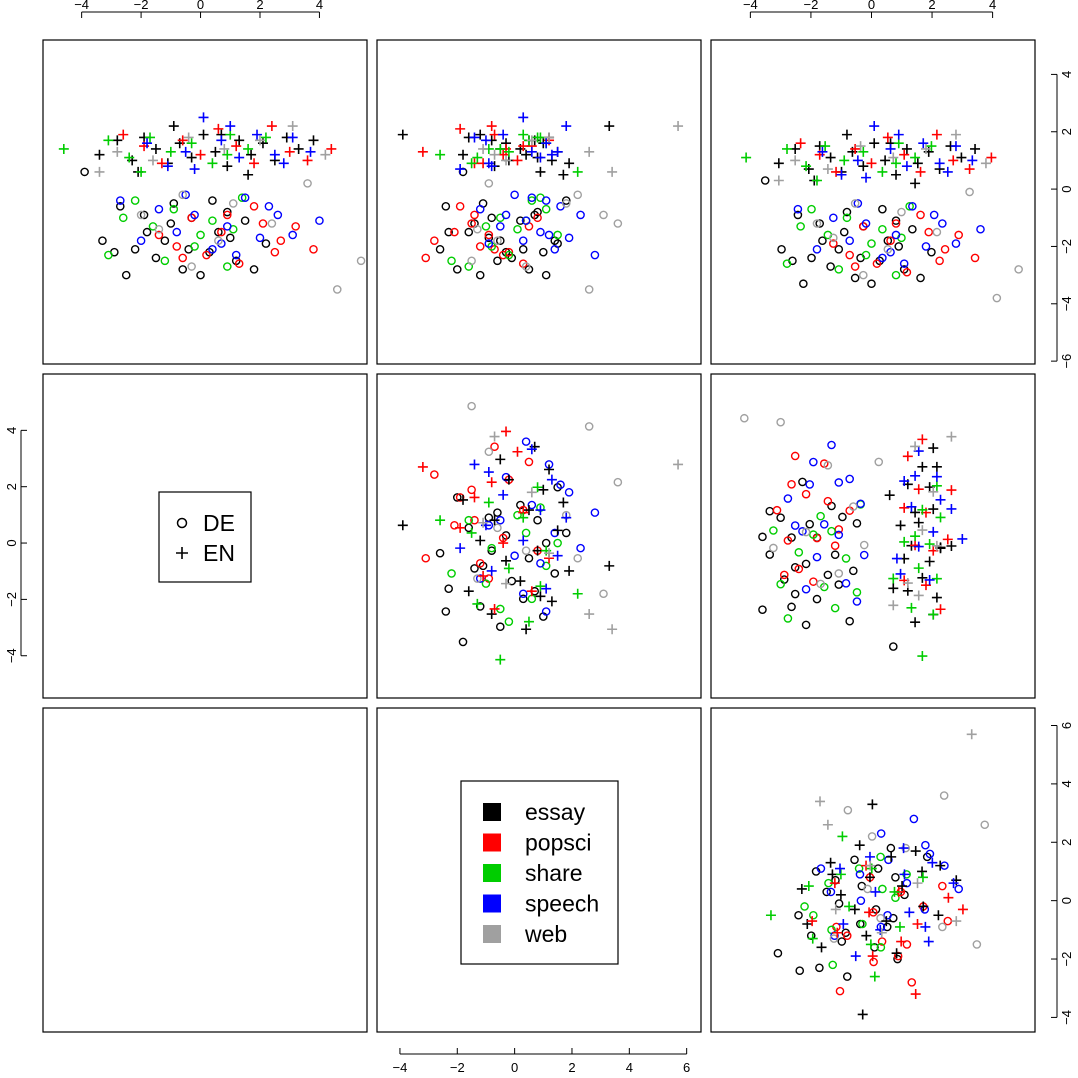 This screenshot has width=1078, height=1078. Describe the element at coordinates (219, 553) in the screenshot. I see `shape-legend-label-en: EN` at that location.